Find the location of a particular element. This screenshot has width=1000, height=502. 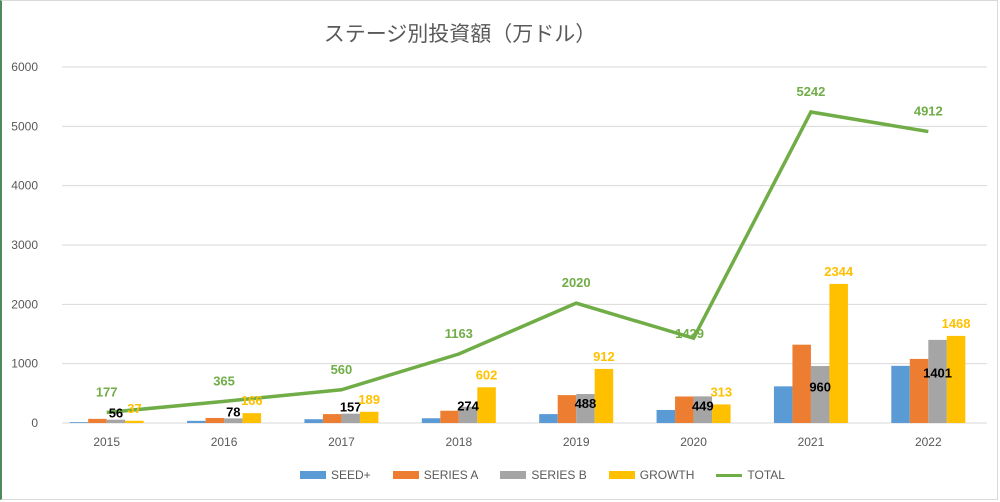

x-tick-label: 2020 is located at coordinates (693, 442).